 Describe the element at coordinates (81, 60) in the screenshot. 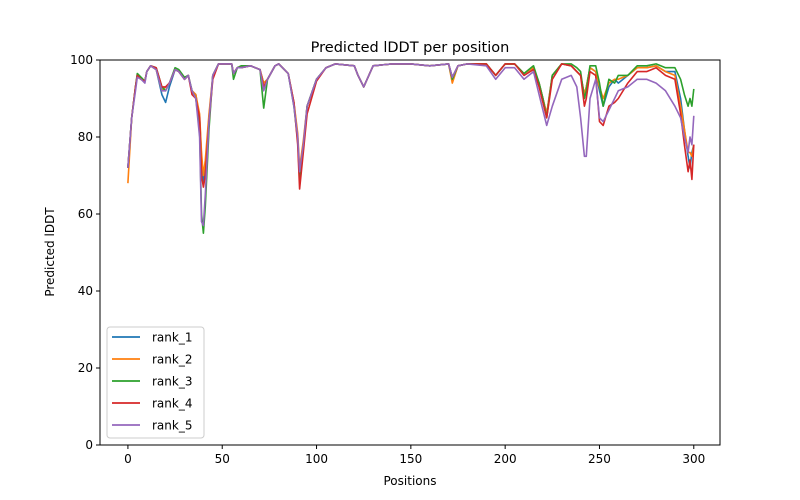

I see `y-tick-label: 100` at that location.